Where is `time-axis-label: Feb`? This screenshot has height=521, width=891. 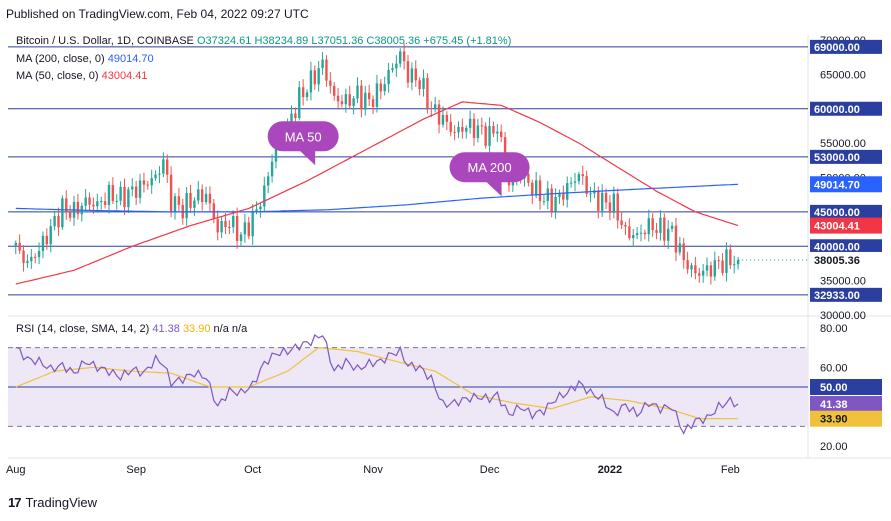 time-axis-label: Feb is located at coordinates (730, 470).